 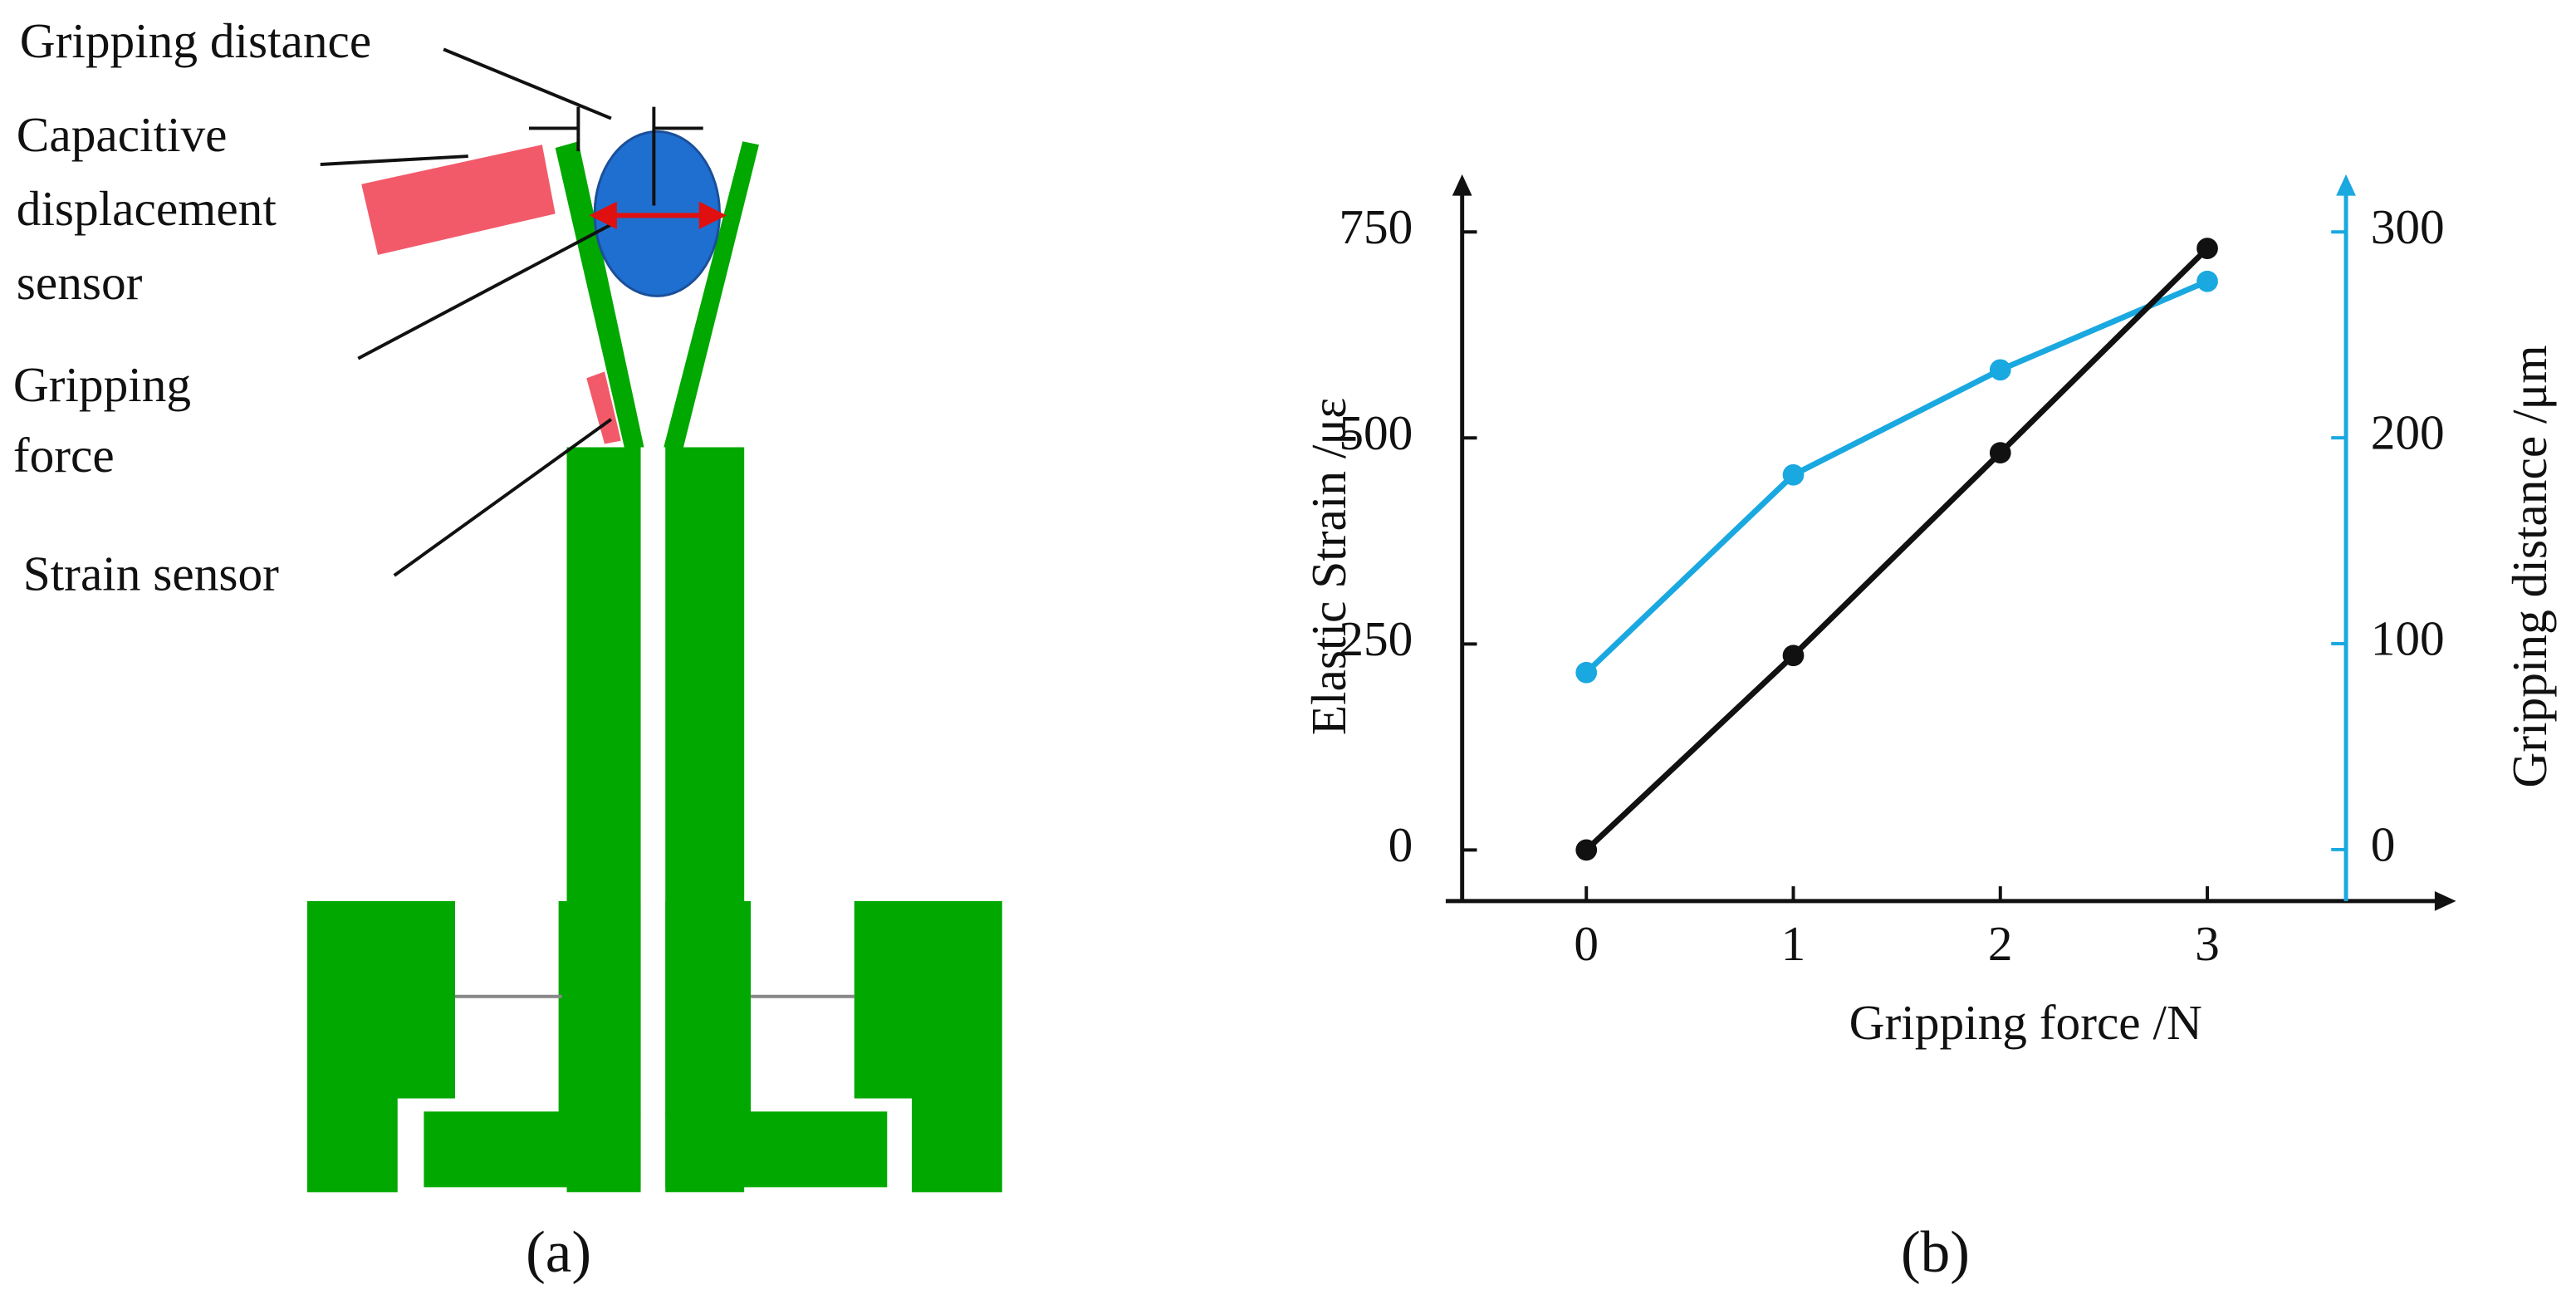 I want to click on label: Gripping distance, so click(x=196, y=40).